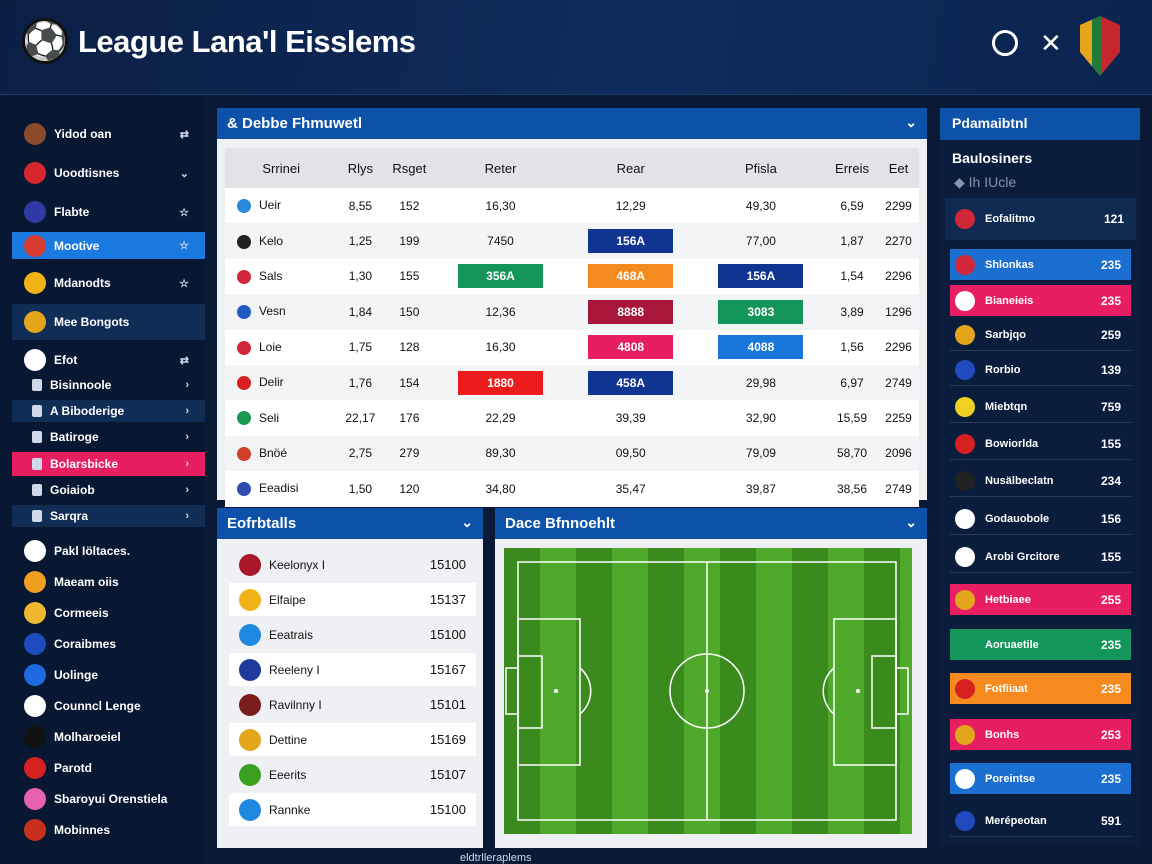 This screenshot has height=864, width=1152. What do you see at coordinates (572, 206) in the screenshot?
I see `table-row: Ueir 8,55 152 16,30 12,29 49,30 6,59 2299` at bounding box center [572, 206].